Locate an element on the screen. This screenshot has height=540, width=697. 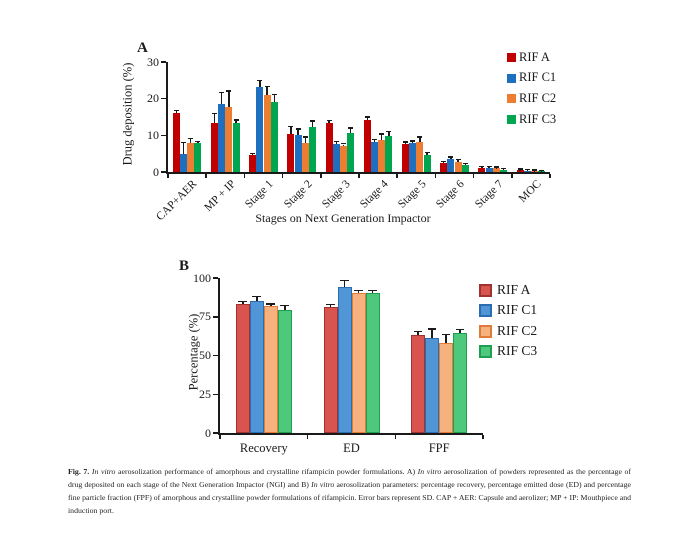
legend-label-RIF-C1: RIF C1 is located at coordinates (517, 310).